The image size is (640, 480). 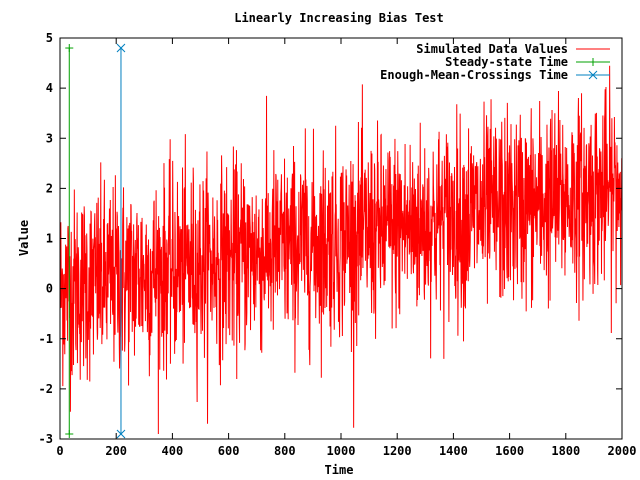 What do you see at coordinates (46, 389) in the screenshot?
I see `y-tick-label--2: -2` at bounding box center [46, 389].